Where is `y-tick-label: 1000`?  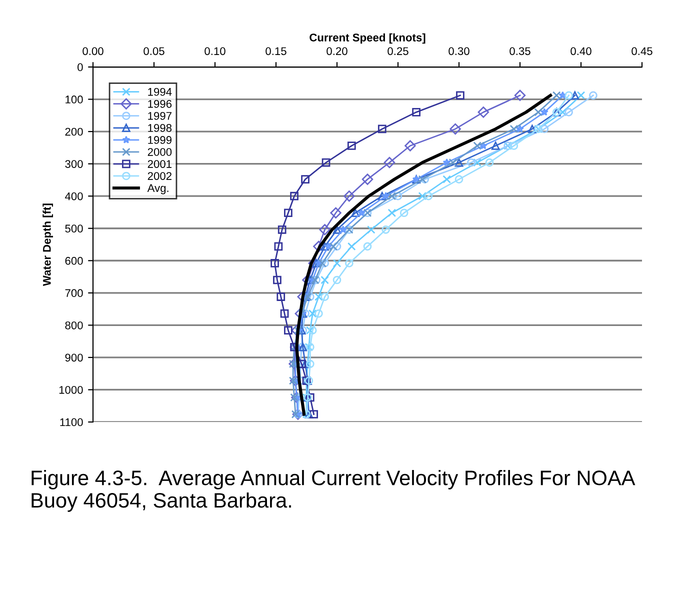 y-tick-label: 1000 is located at coordinates (71, 390).